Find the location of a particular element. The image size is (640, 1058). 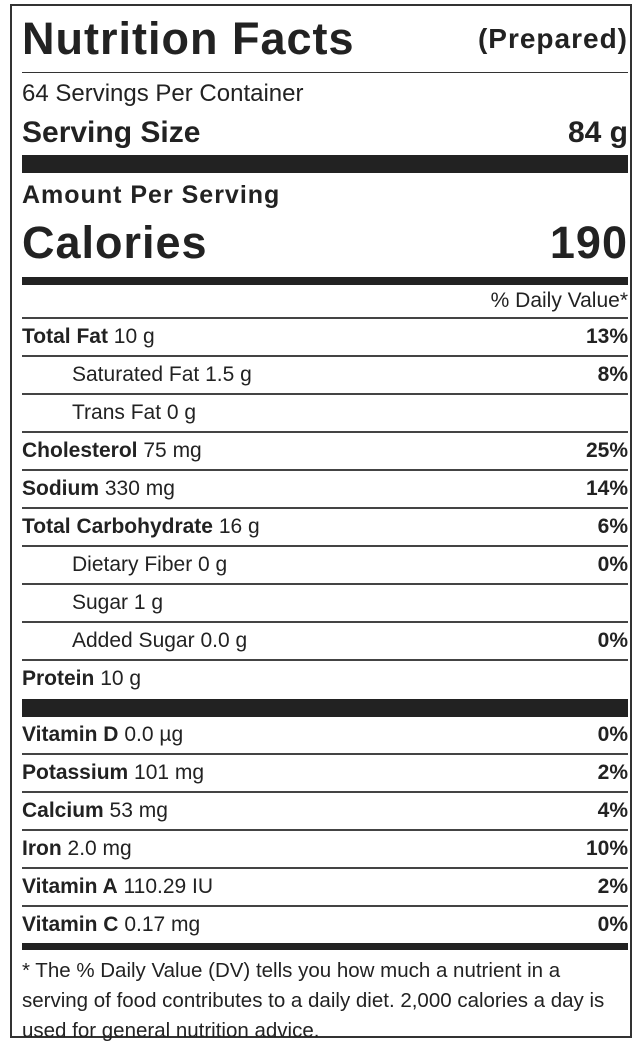

daily-value: 25% is located at coordinates (606, 450).